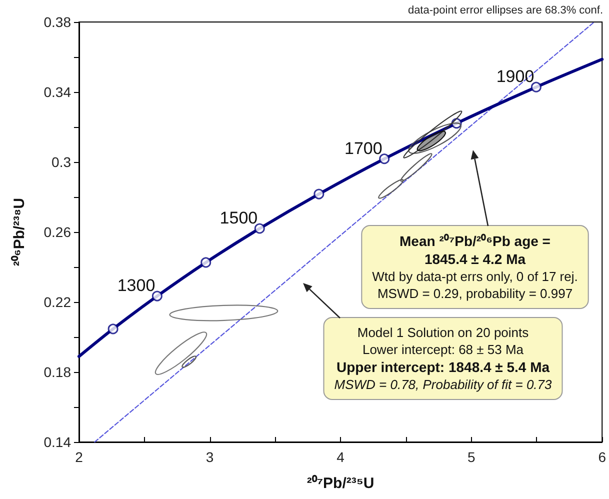 This screenshot has height=499, width=609. I want to click on x-tick-label: 2, so click(79, 457).